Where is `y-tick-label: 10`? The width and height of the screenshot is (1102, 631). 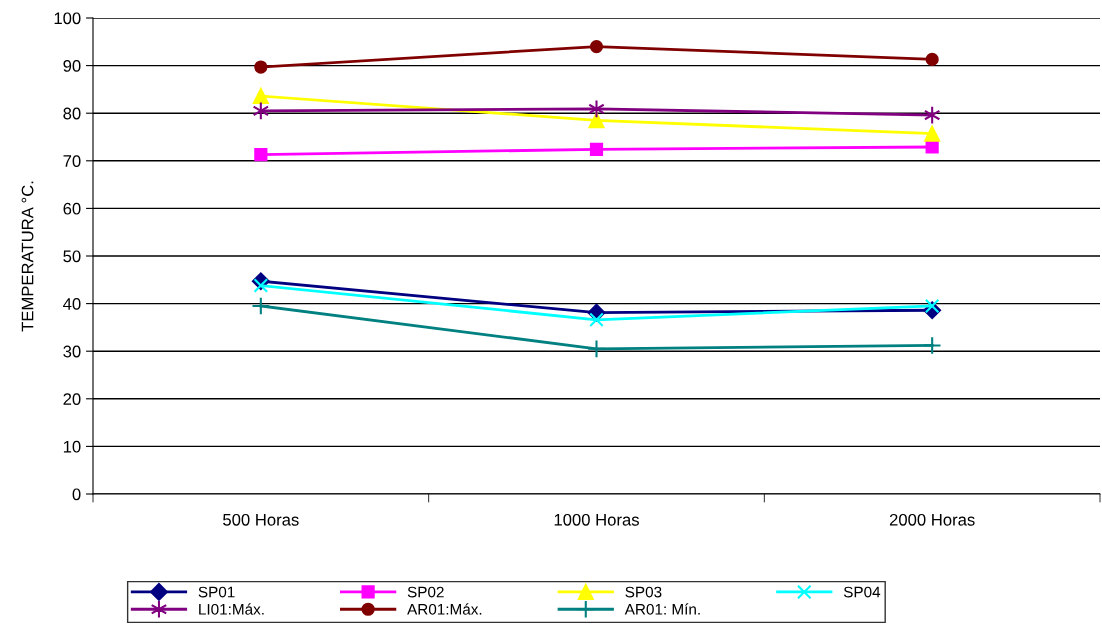 y-tick-label: 10 is located at coordinates (72, 446).